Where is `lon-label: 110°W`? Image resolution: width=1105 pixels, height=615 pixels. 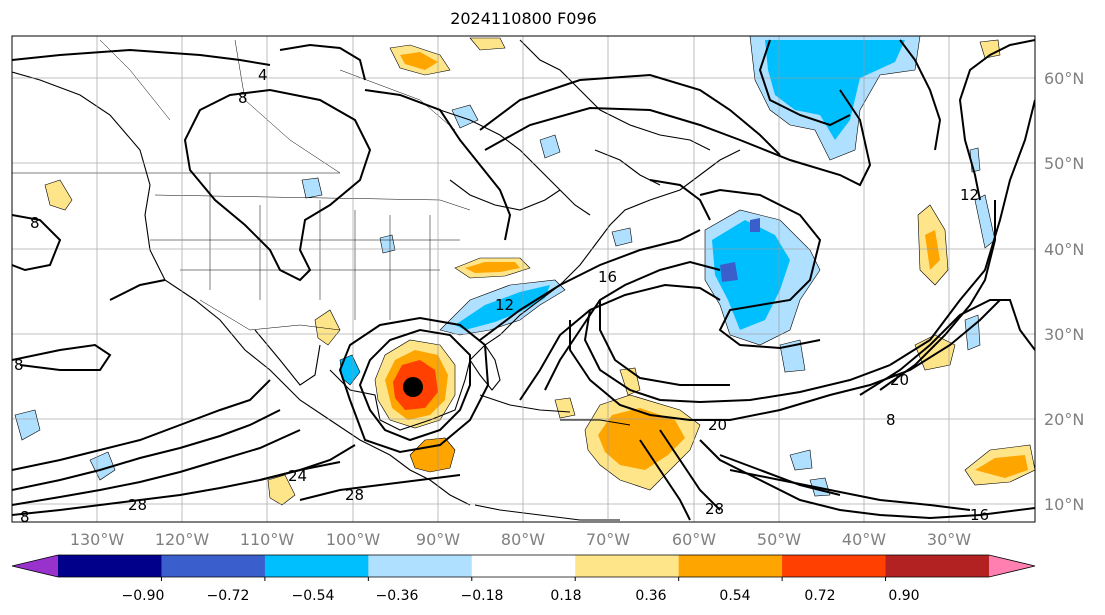 lon-label: 110°W is located at coordinates (267, 539).